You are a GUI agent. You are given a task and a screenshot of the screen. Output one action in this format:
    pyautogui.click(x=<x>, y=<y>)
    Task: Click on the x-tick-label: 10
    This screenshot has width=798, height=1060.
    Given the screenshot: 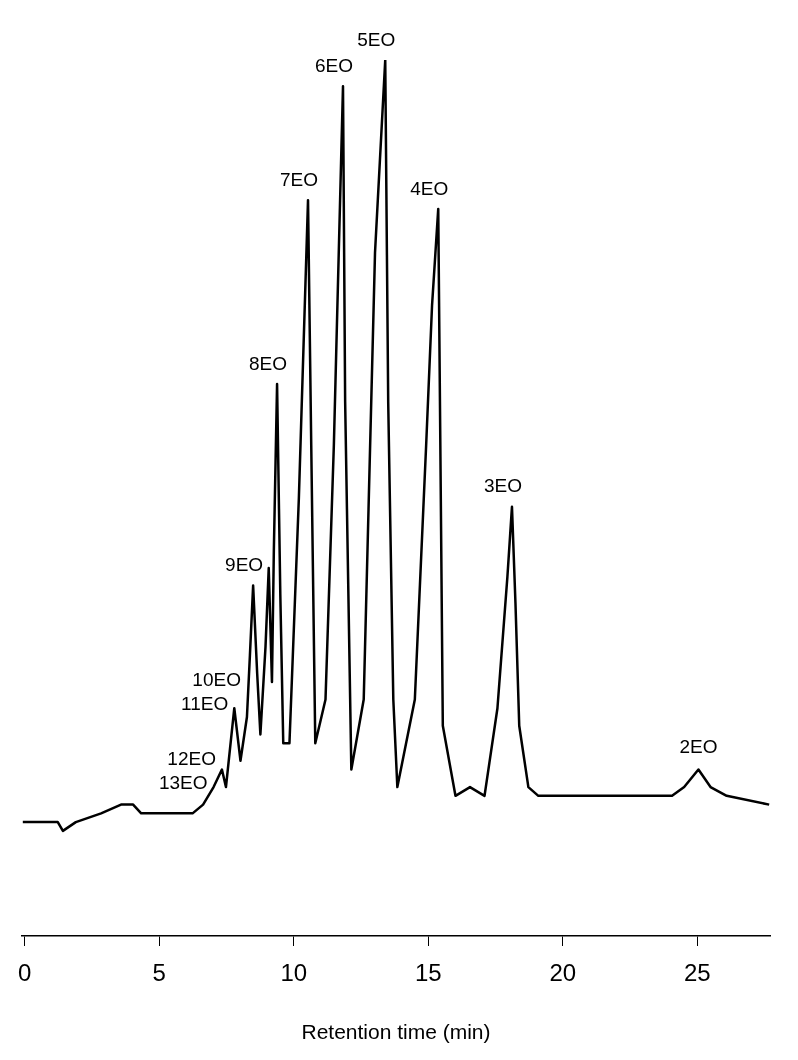 What is the action you would take?
    pyautogui.click(x=294, y=973)
    